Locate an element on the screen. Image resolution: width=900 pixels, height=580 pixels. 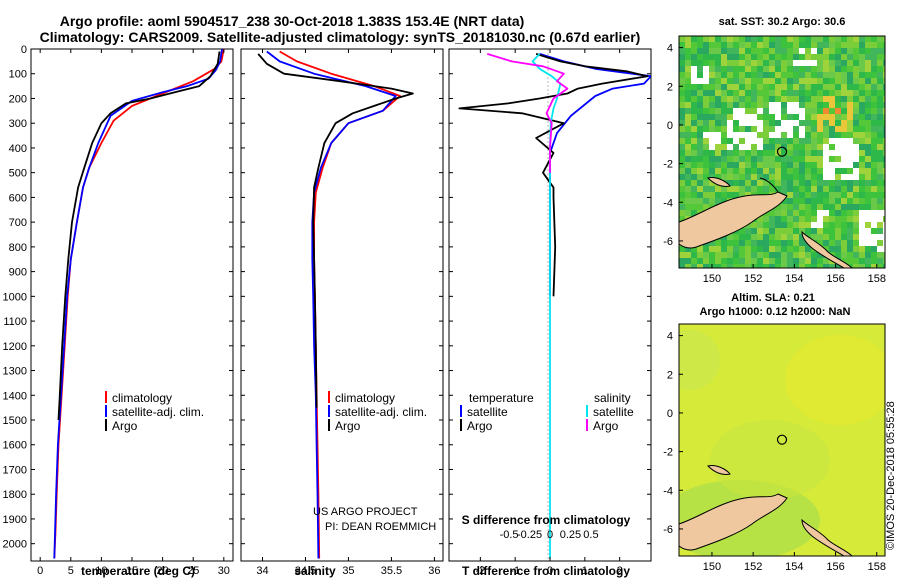
map-y-tick-label: 0 is located at coordinates (670, 414).